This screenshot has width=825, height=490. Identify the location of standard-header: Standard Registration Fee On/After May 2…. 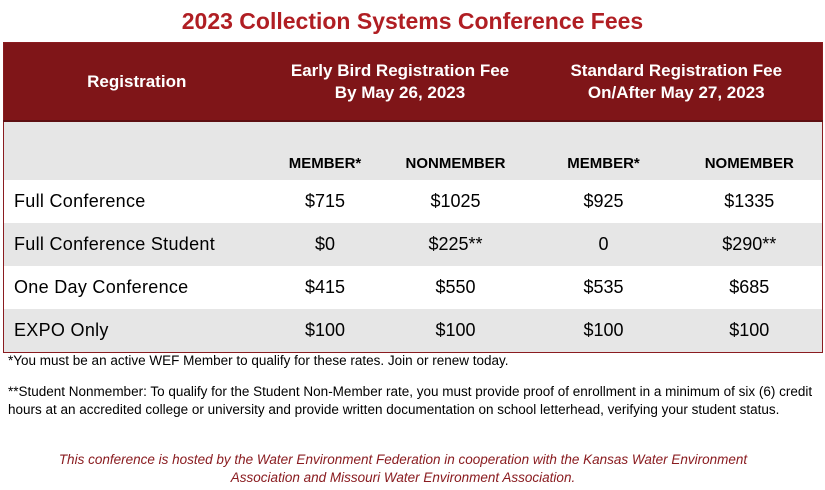
(676, 81).